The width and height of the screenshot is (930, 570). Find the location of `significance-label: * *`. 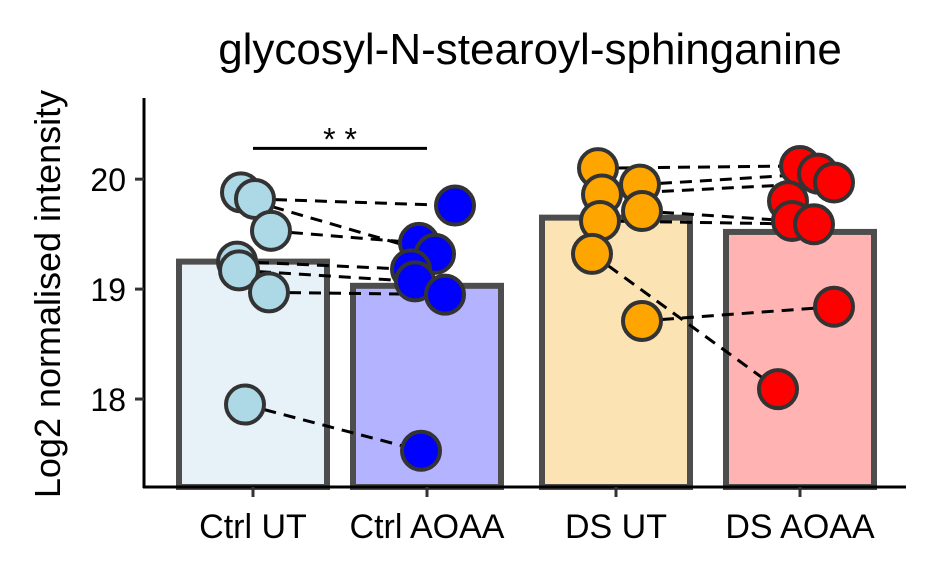

significance-label: * * is located at coordinates (340, 139).